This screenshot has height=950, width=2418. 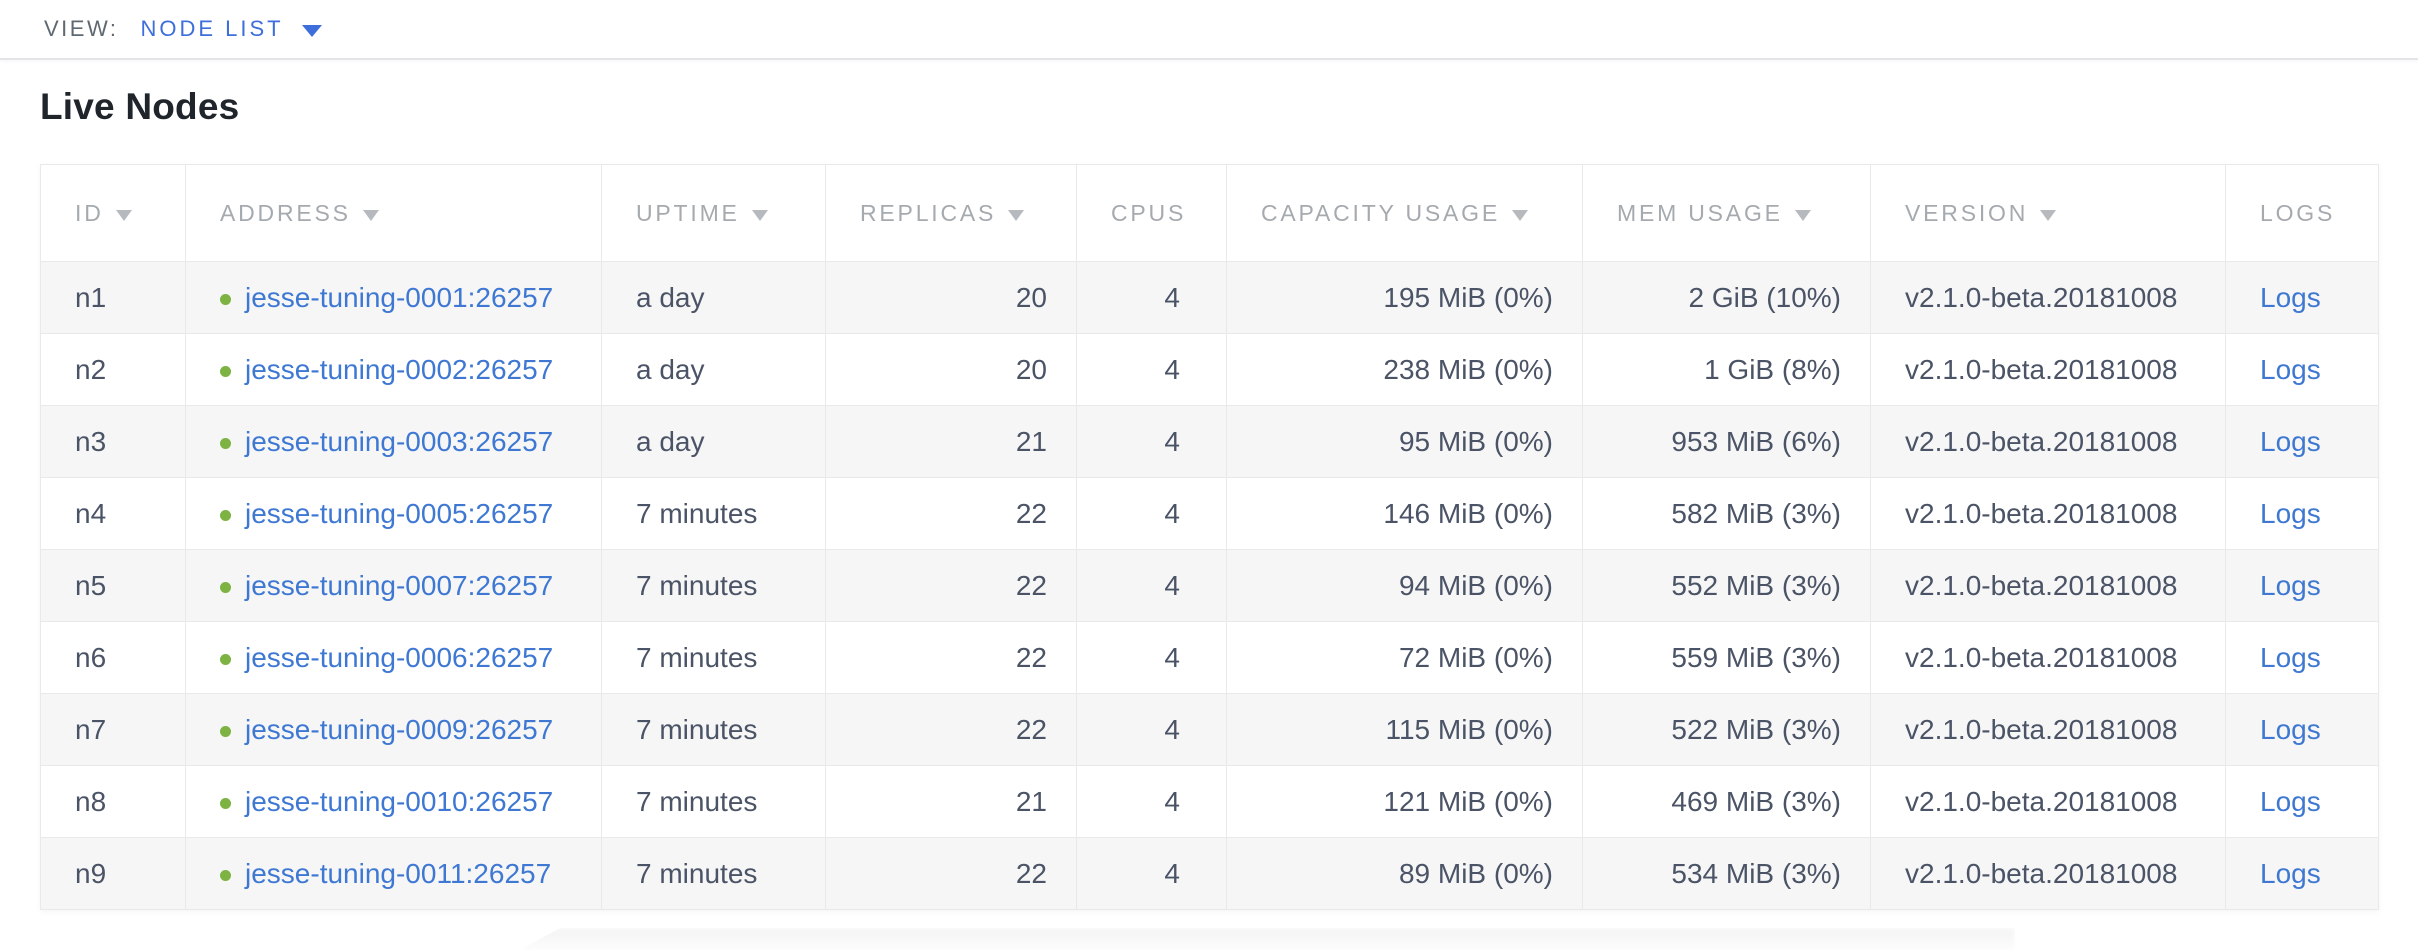 What do you see at coordinates (113, 585) in the screenshot?
I see `cell-node-id: n5` at bounding box center [113, 585].